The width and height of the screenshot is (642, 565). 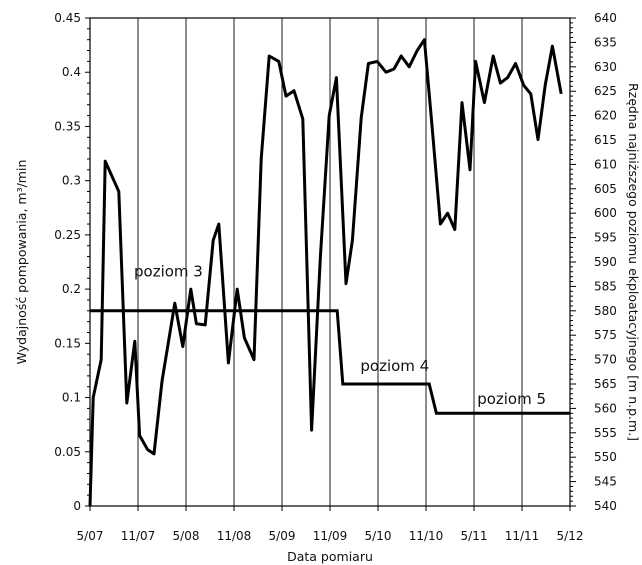 What do you see at coordinates (605, 335) in the screenshot?
I see `y-tick-label-right: 575` at bounding box center [605, 335].